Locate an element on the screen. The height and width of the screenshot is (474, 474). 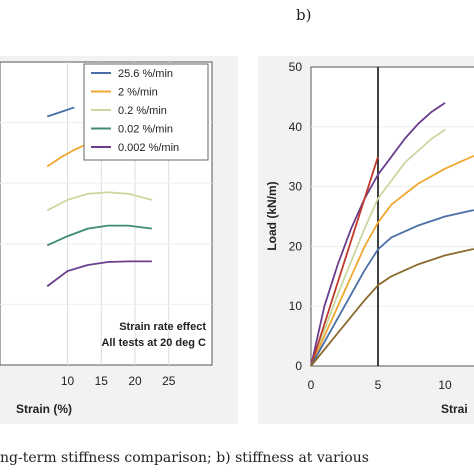
legend-entry-label: 0.2 %/min is located at coordinates (142, 111).